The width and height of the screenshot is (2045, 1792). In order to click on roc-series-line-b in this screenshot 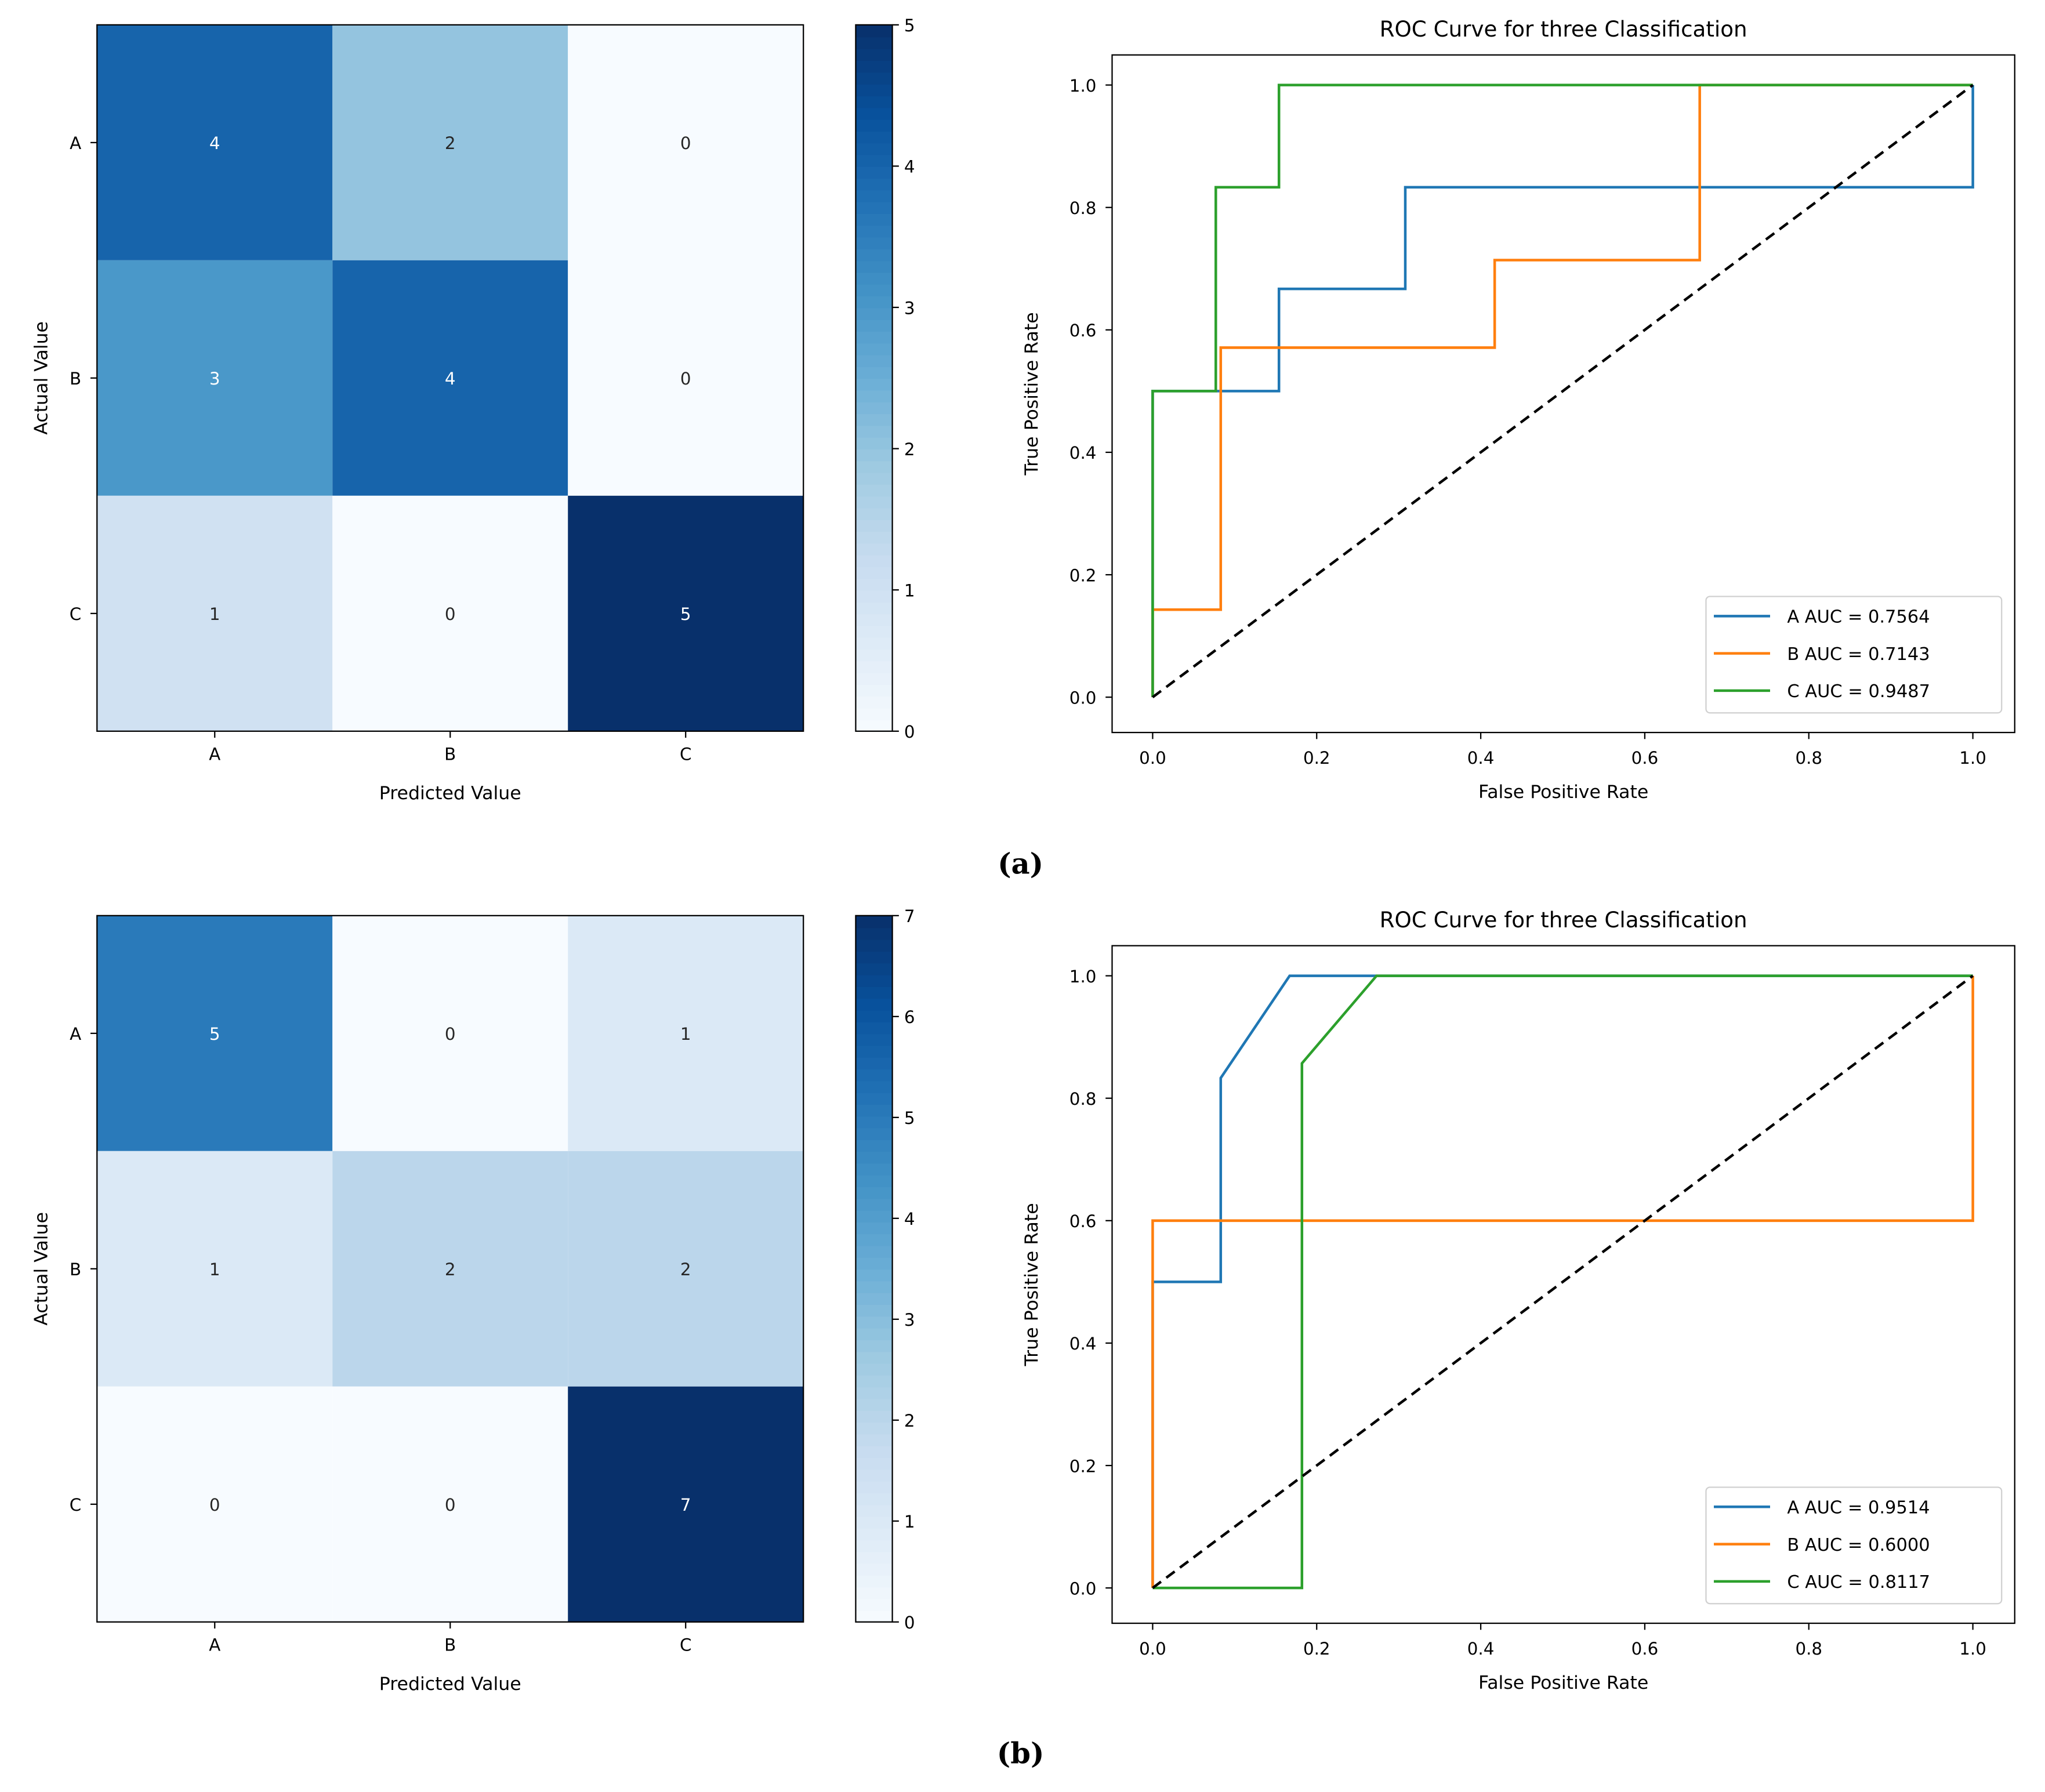, I will do `click(1562, 1281)`.